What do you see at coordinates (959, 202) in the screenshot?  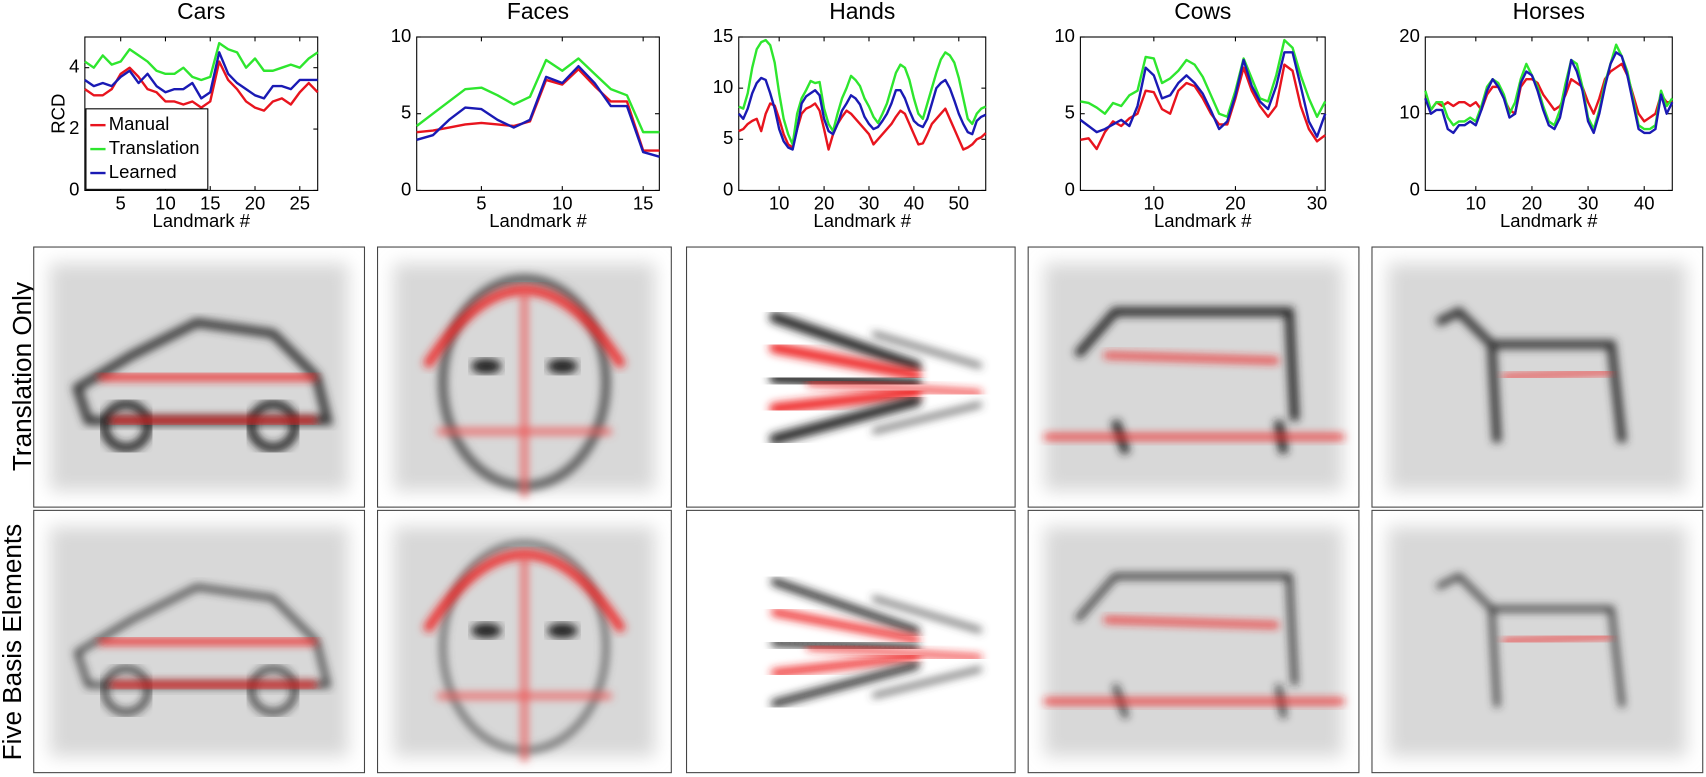 I see `x-tick-label: 50` at bounding box center [959, 202].